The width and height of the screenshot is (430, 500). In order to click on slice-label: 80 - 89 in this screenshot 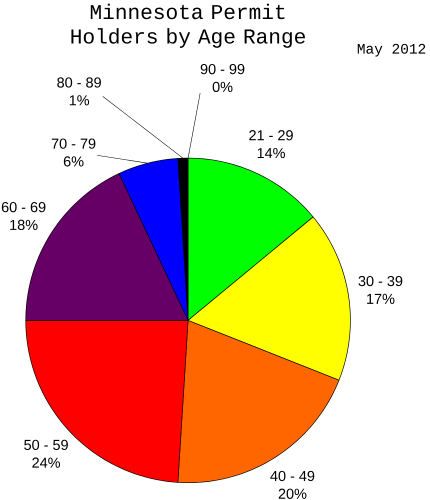, I will do `click(79, 82)`.